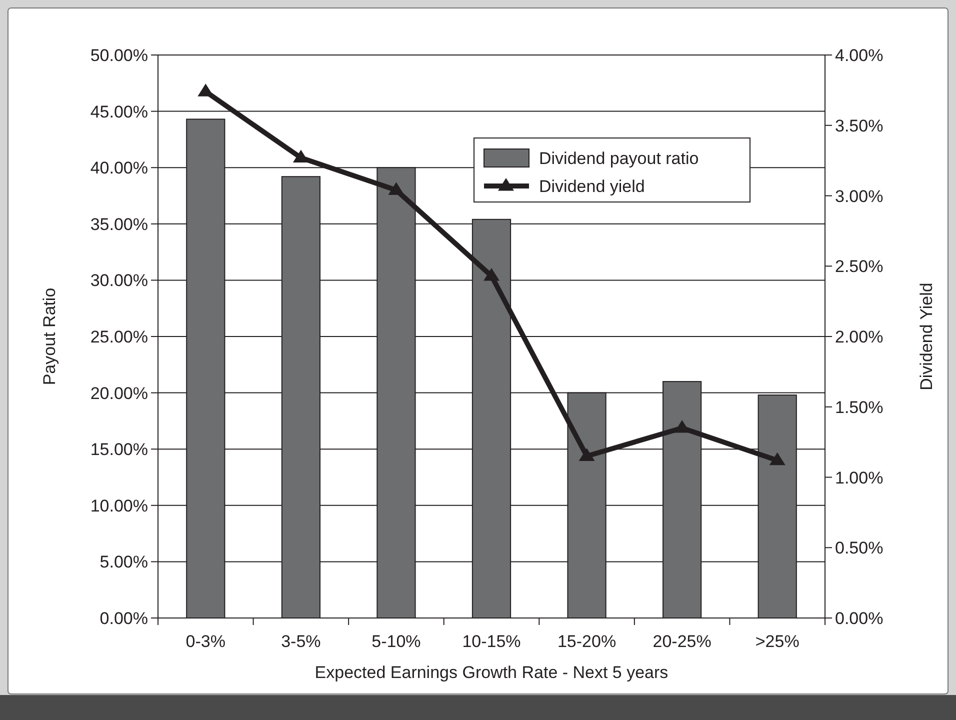 The width and height of the screenshot is (956, 720). What do you see at coordinates (859, 266) in the screenshot?
I see `y2-tick-label: 2.50%` at bounding box center [859, 266].